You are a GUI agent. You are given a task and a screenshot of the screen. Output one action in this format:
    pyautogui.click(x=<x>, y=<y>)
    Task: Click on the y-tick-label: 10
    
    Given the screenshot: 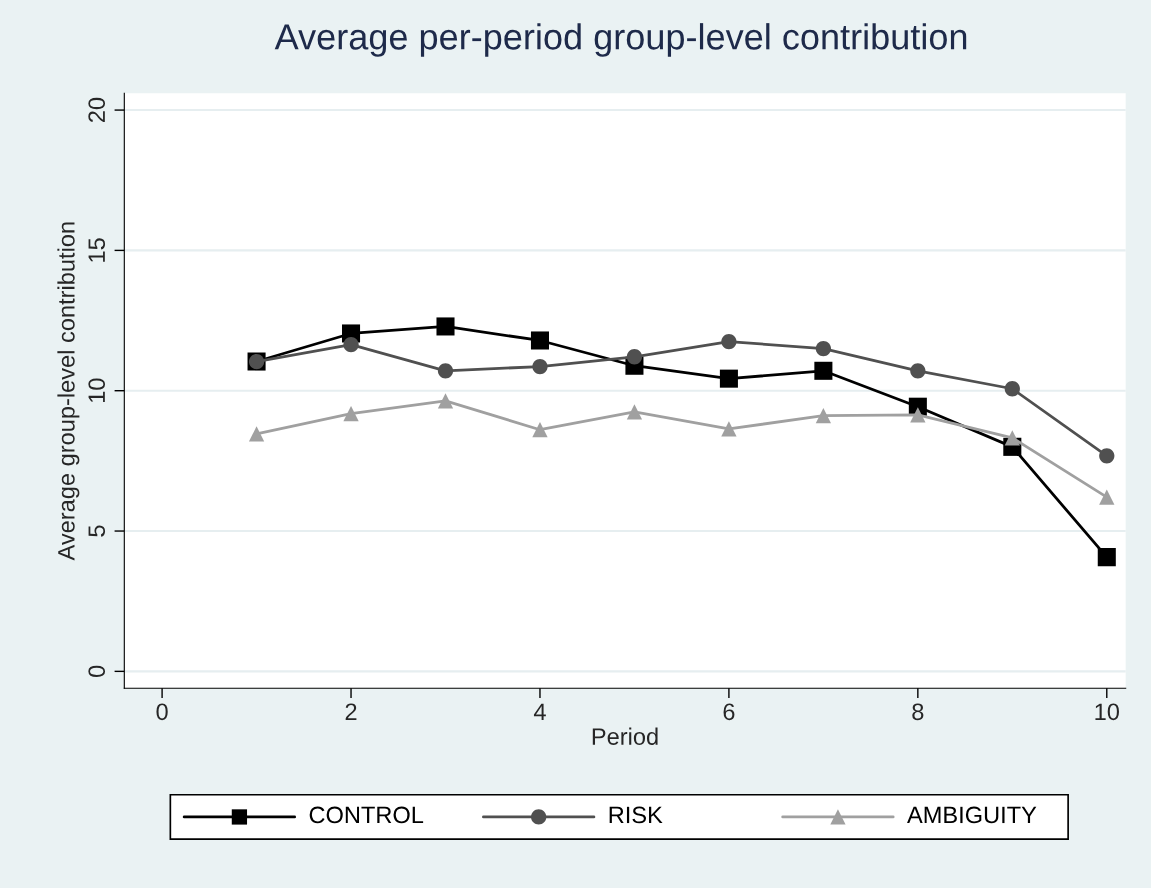 What is the action you would take?
    pyautogui.click(x=97, y=390)
    